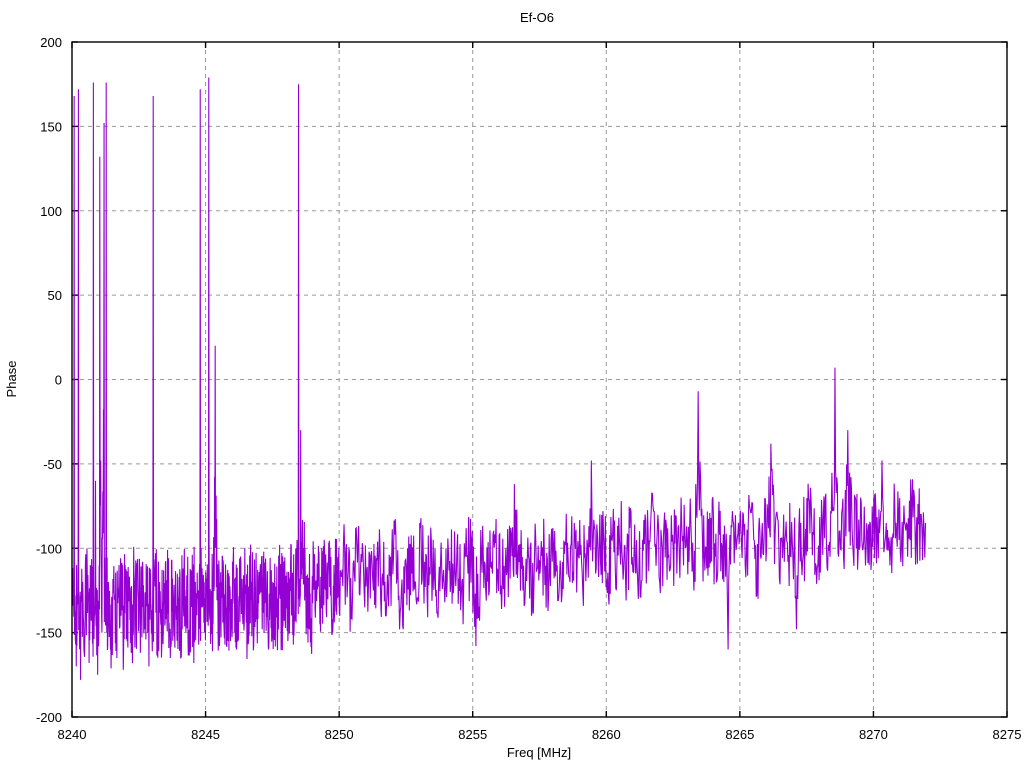  What do you see at coordinates (49, 380) in the screenshot?
I see `y-axis-tick-labels: -200 -150 -100 -50 0 50 100 150 200` at bounding box center [49, 380].